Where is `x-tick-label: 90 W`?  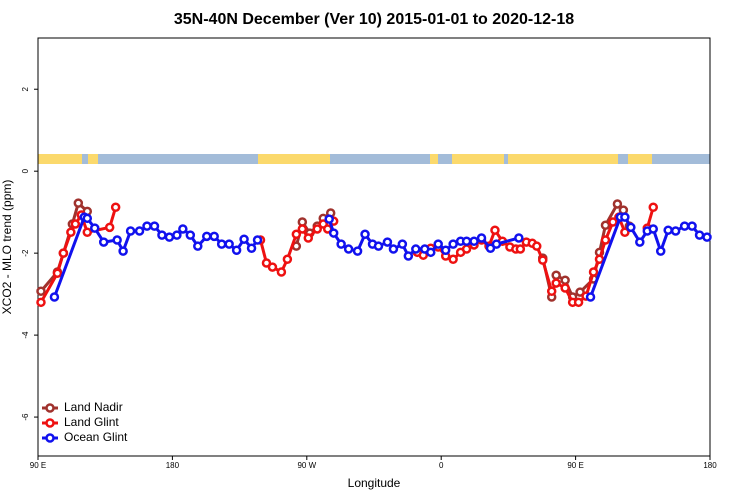
x-tick-label: 90 W is located at coordinates (306, 465).